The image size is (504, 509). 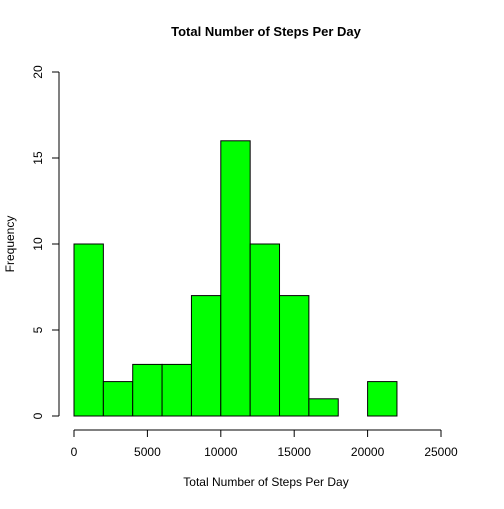 What do you see at coordinates (45, 242) in the screenshot?
I see `y-axis: 0 5 10 15 20` at bounding box center [45, 242].